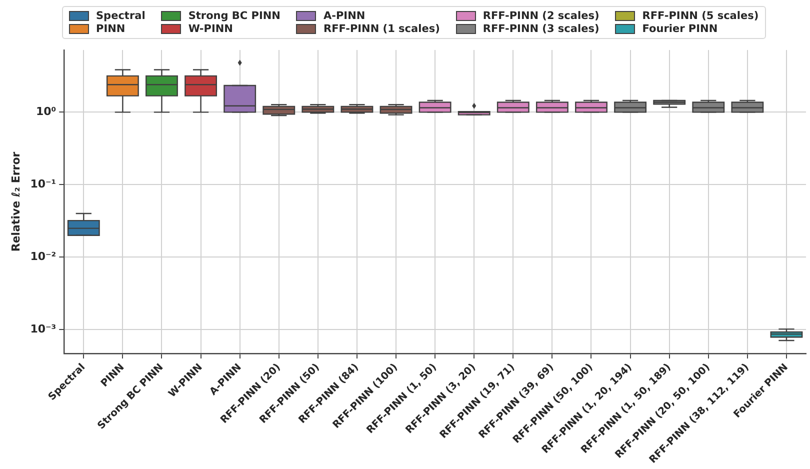 The height and width of the screenshot is (469, 810). What do you see at coordinates (541, 16) in the screenshot?
I see `legend-label: RFF-PINN (2 scales)` at bounding box center [541, 16].